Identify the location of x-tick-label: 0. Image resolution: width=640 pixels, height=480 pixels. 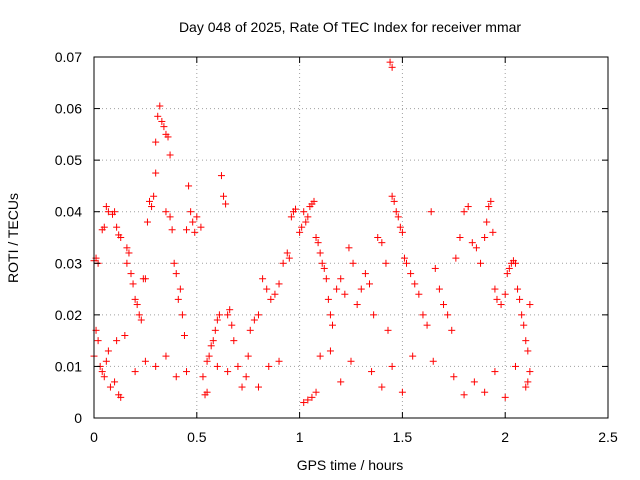
(94, 437).